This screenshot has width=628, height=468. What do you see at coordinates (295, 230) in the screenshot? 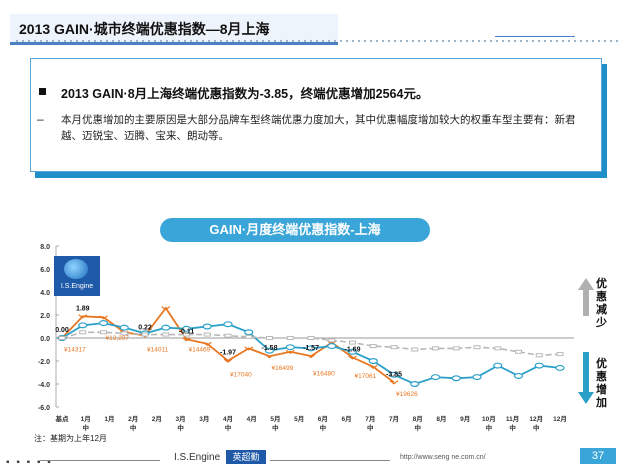
I see `chart-title: GAIN·月度终端优惠指数-上海` at bounding box center [295, 230].